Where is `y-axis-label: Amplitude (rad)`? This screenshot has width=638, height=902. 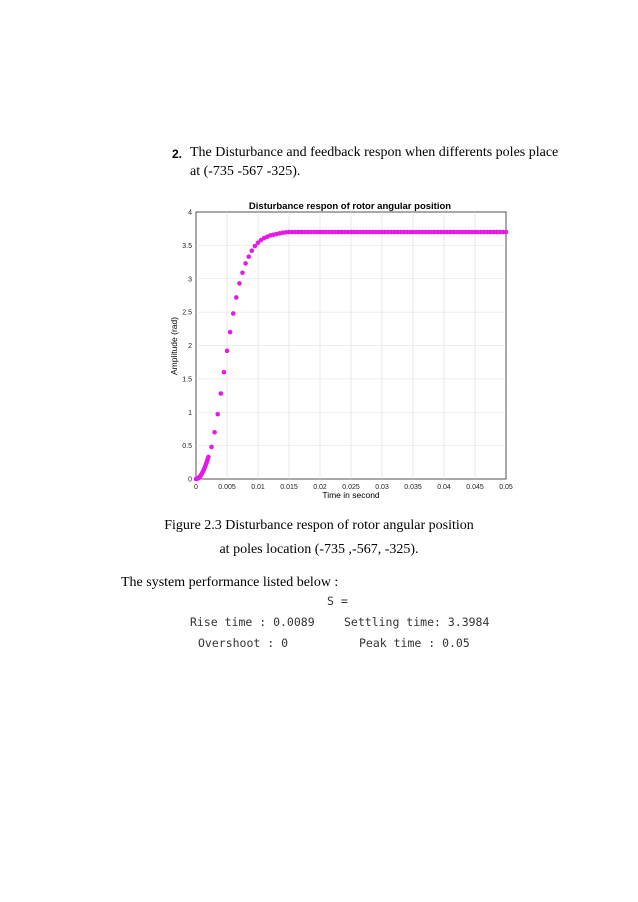 y-axis-label: Amplitude (rad) is located at coordinates (174, 346).